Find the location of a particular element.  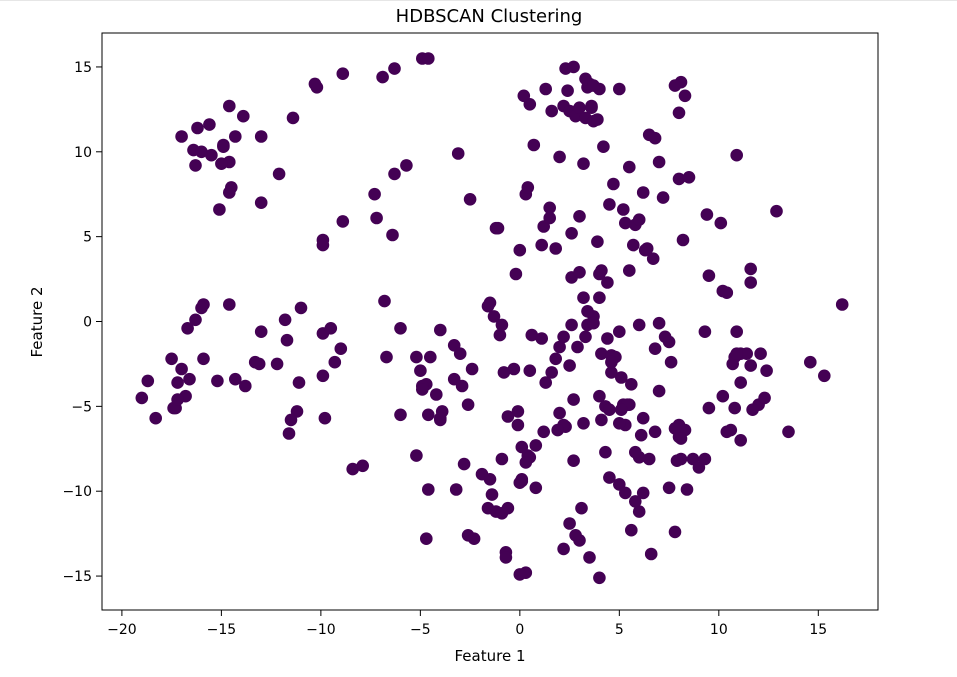

page-top-rule is located at coordinates (478, 0).